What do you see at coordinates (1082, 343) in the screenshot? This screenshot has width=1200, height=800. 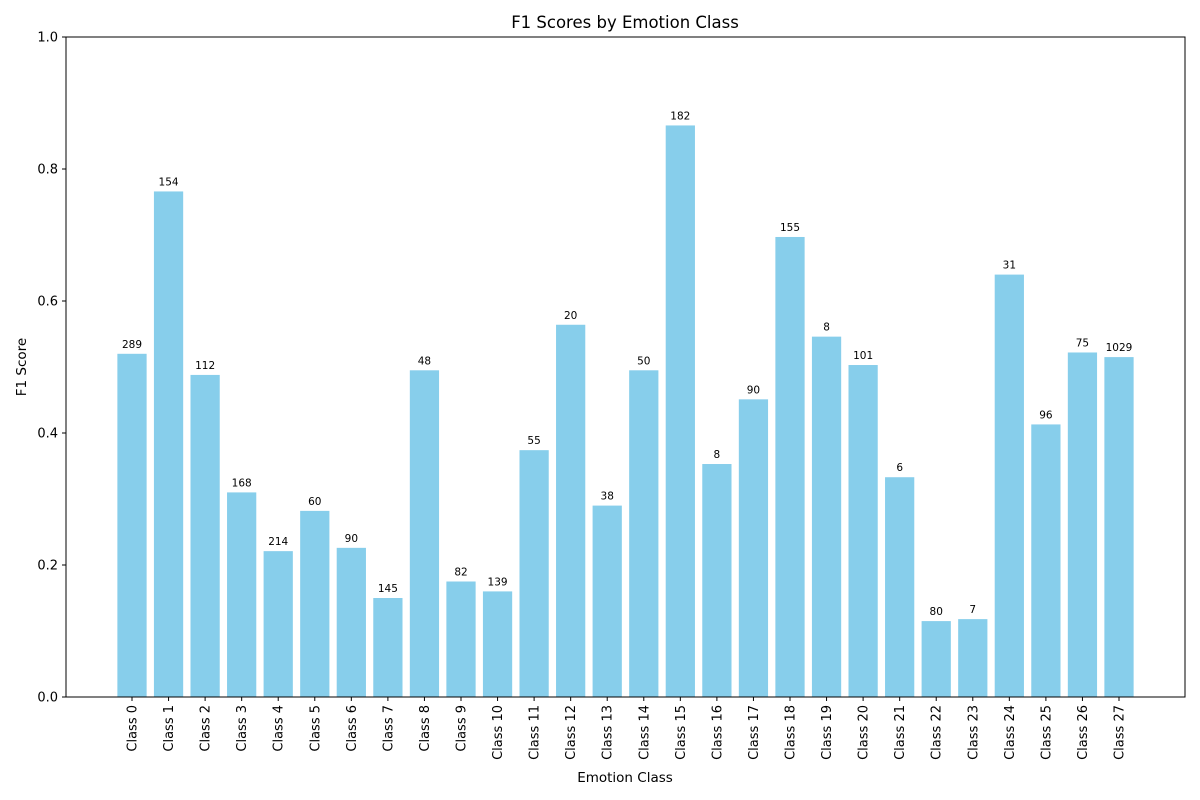 I see `bar-data-label: 75` at bounding box center [1082, 343].